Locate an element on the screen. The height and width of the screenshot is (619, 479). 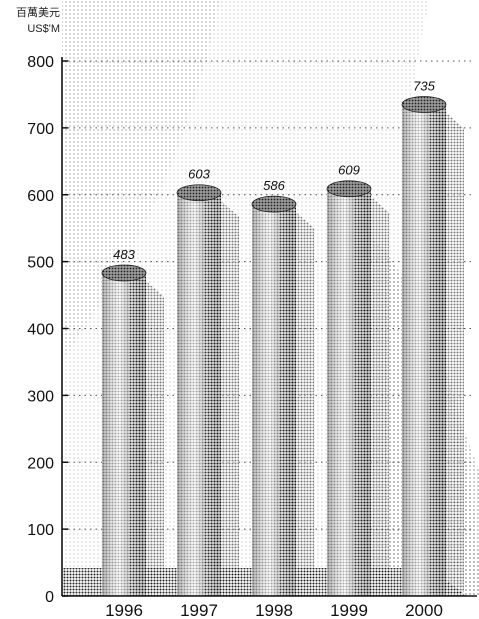
bar-group: 586 is located at coordinates (282, 387).